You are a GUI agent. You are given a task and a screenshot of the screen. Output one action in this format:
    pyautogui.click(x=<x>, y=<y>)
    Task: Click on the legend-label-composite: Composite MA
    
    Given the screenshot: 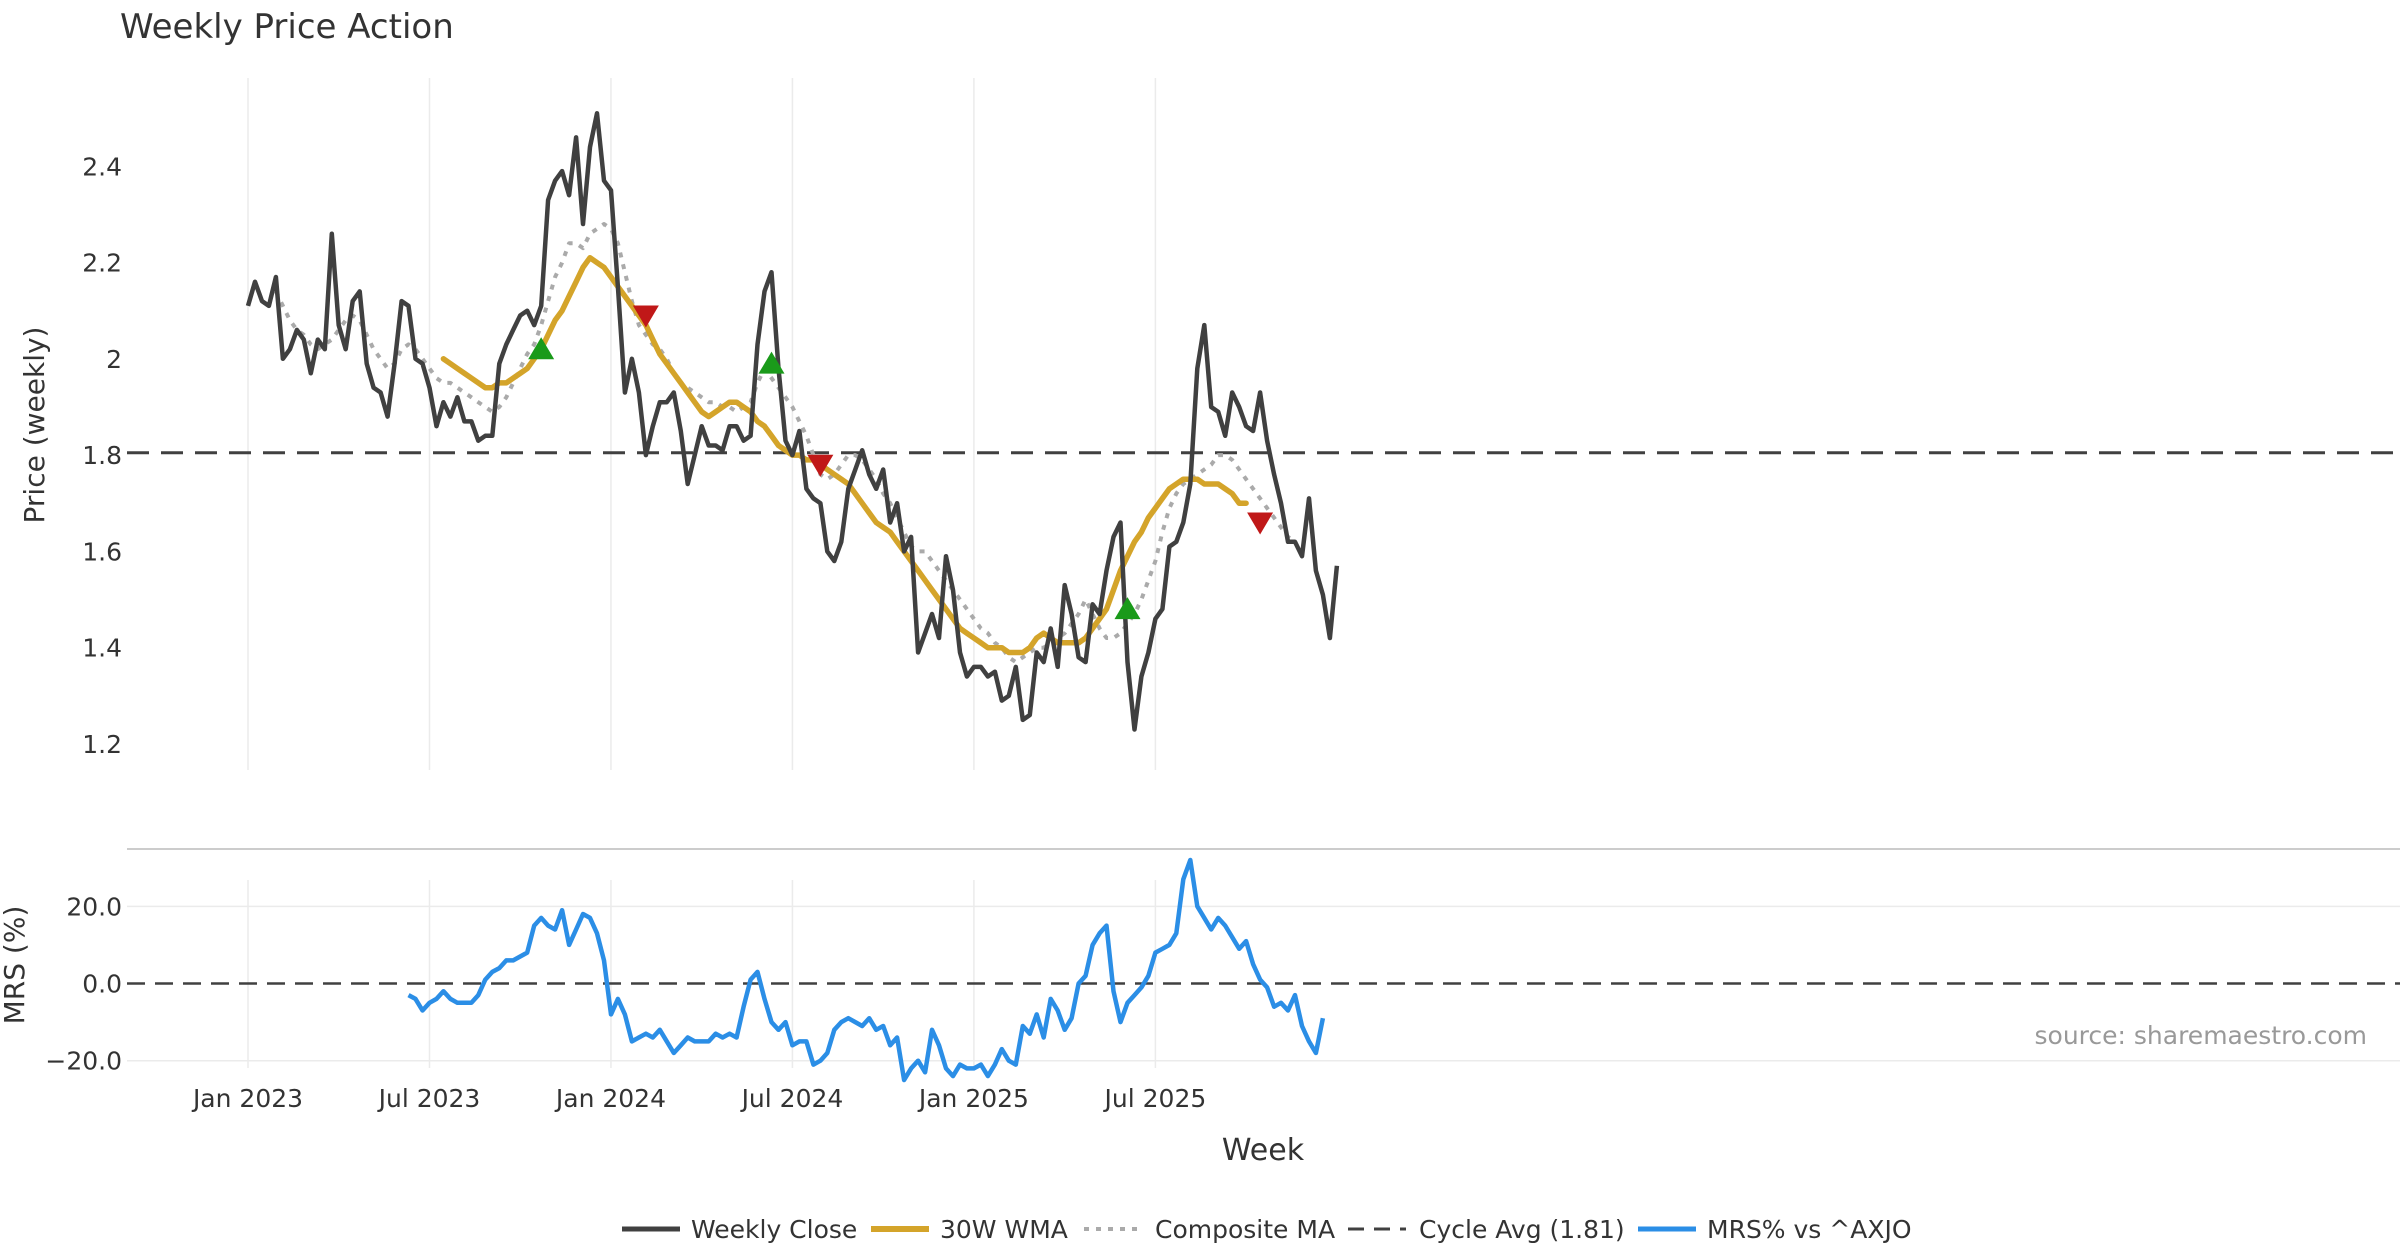 What is the action you would take?
    pyautogui.click(x=1245, y=1229)
    